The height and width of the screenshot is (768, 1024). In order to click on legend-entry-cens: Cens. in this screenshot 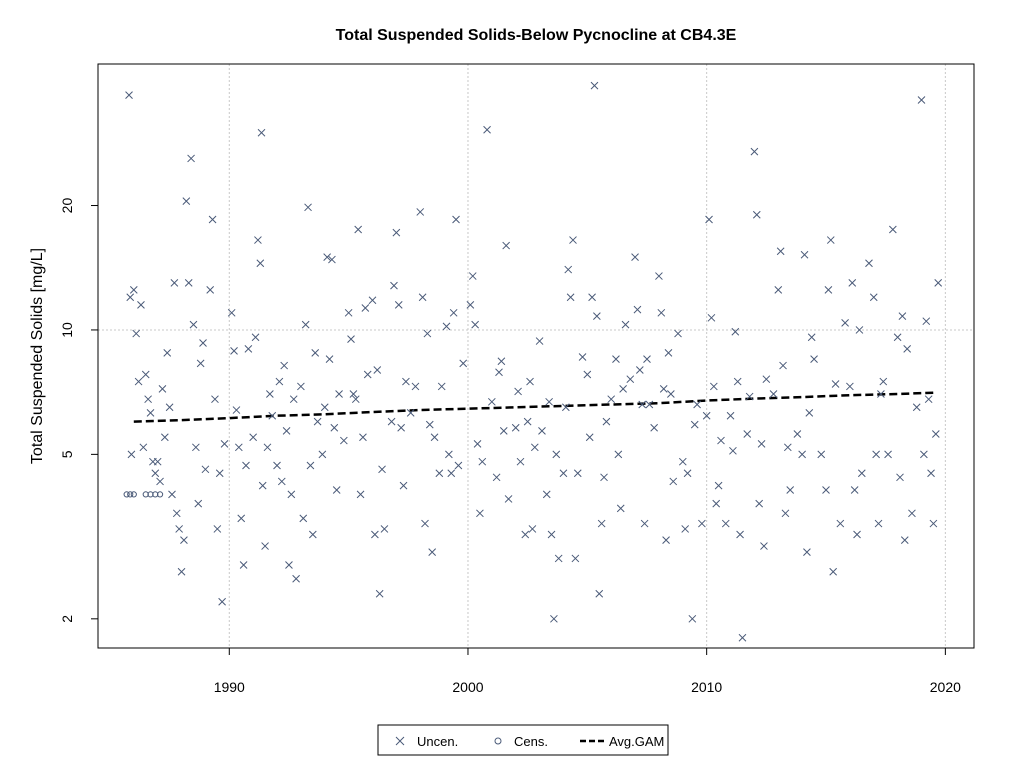, I will do `click(521, 741)`.